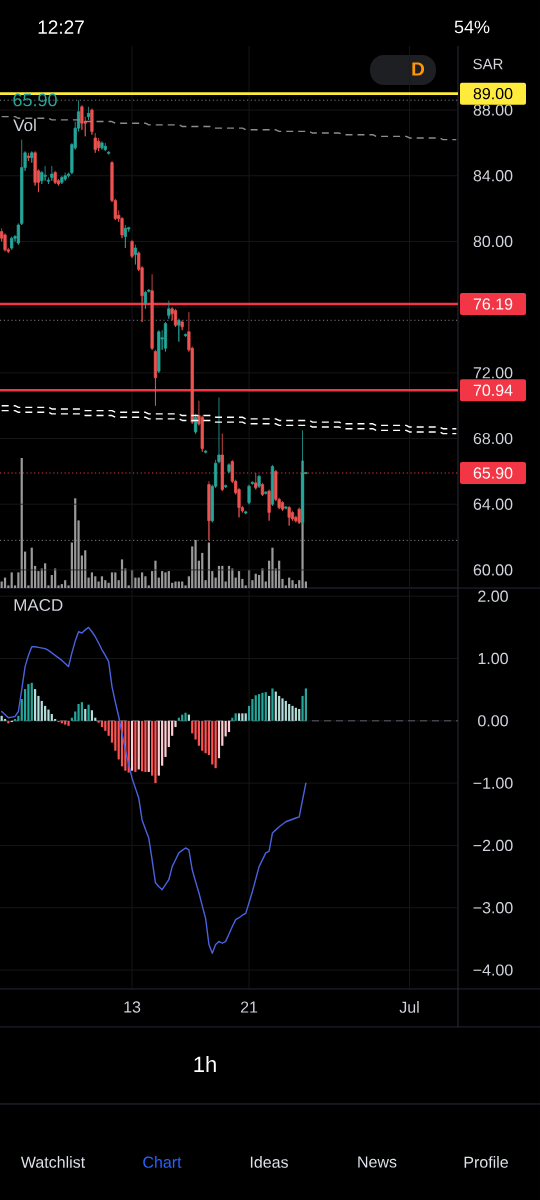 The image size is (540, 1200). What do you see at coordinates (61, 27) in the screenshot?
I see `text: 12:27` at bounding box center [61, 27].